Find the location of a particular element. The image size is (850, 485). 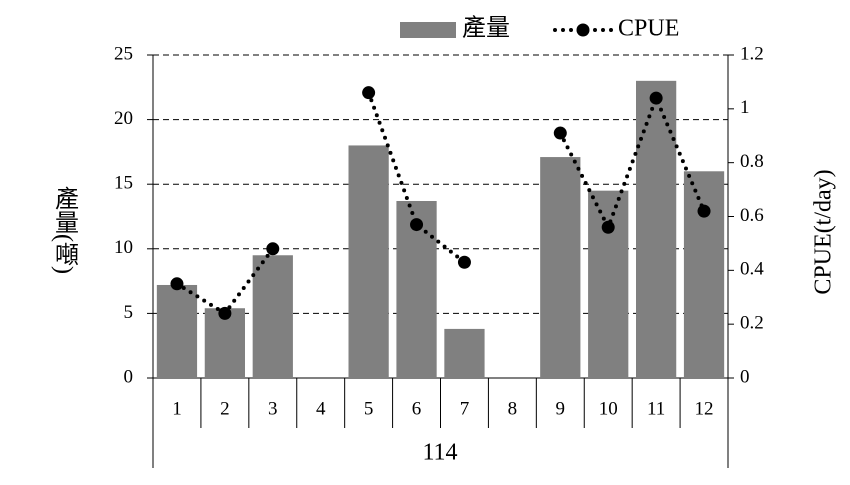

y-tick-label: 15 is located at coordinates (123, 183).